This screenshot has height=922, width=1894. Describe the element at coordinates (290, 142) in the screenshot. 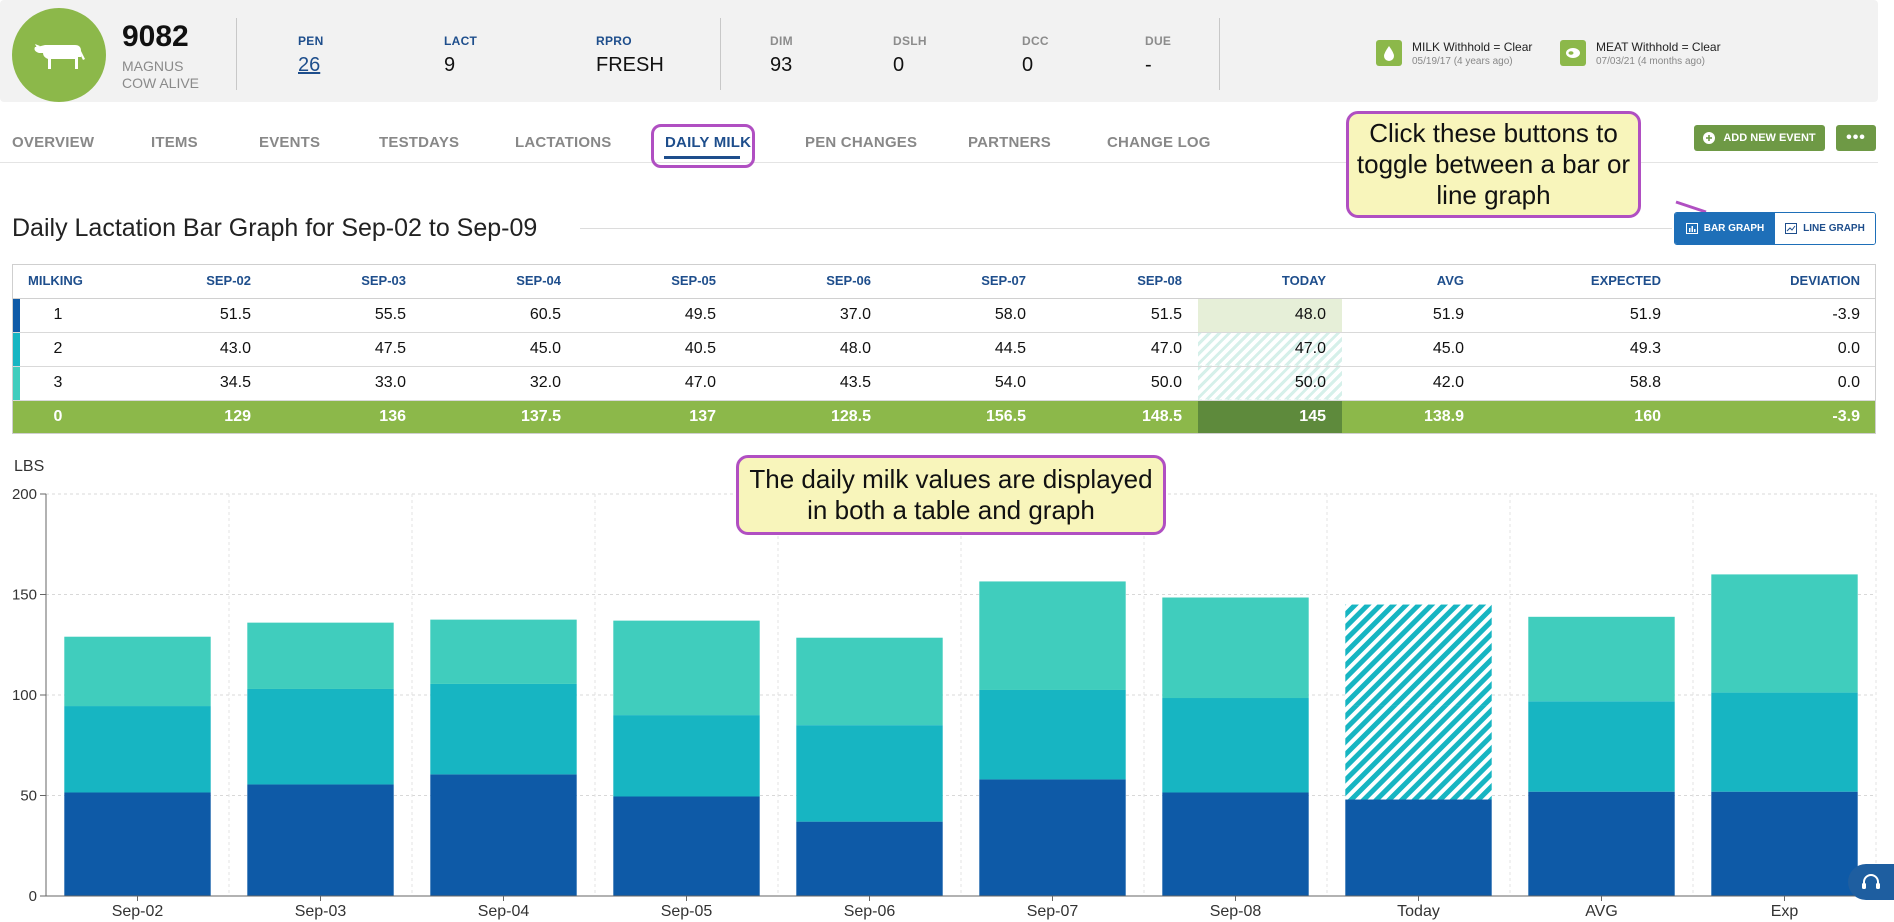

I see `tab-events: EVENTS` at that location.